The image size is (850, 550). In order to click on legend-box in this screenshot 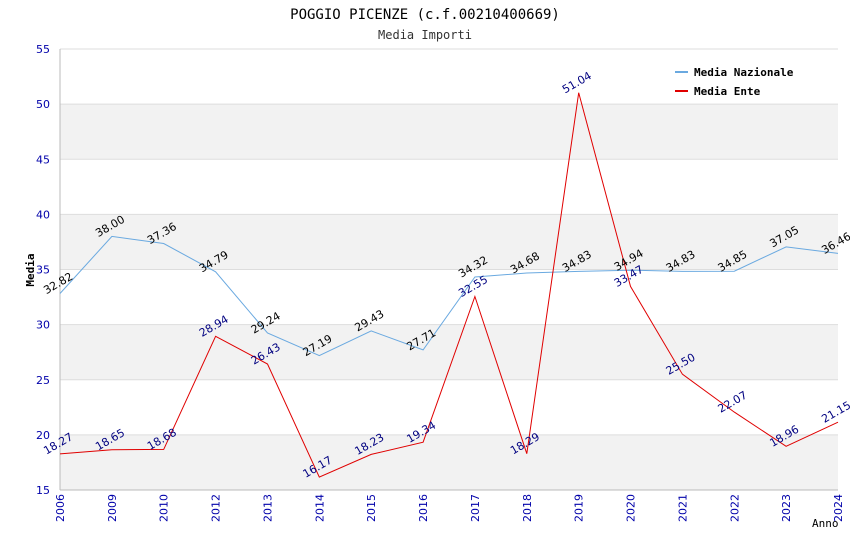, I will do `click(739, 81)`.